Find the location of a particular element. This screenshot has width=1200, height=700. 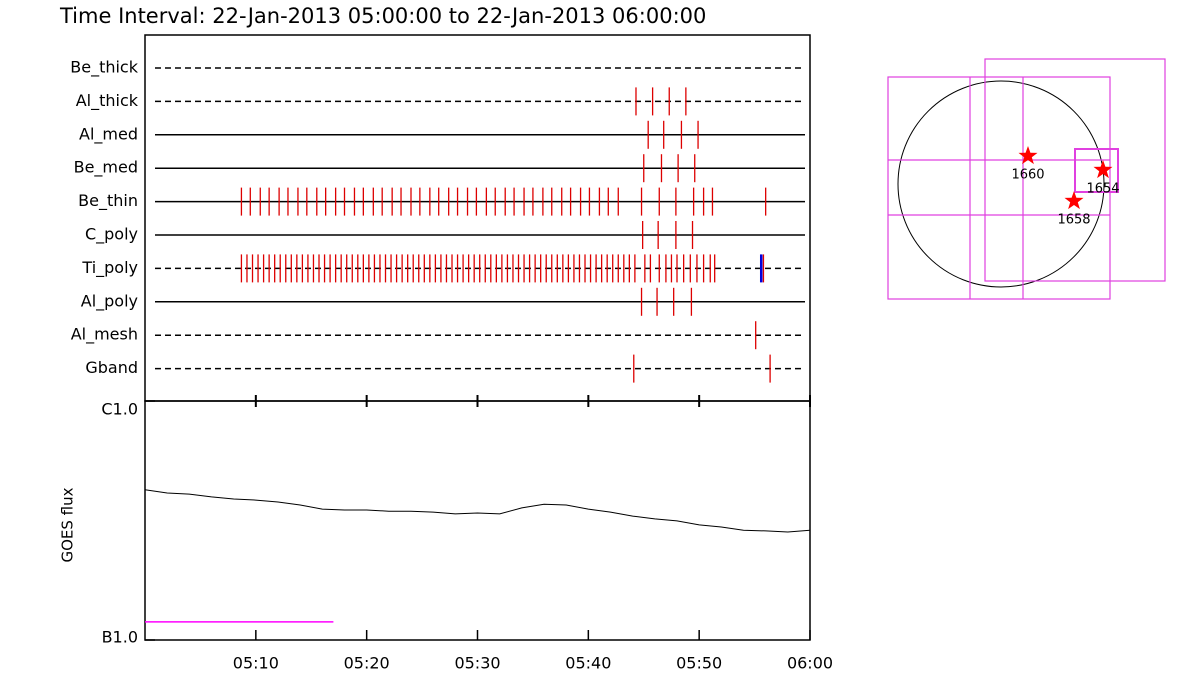

solar-disk is located at coordinates (1001, 184).